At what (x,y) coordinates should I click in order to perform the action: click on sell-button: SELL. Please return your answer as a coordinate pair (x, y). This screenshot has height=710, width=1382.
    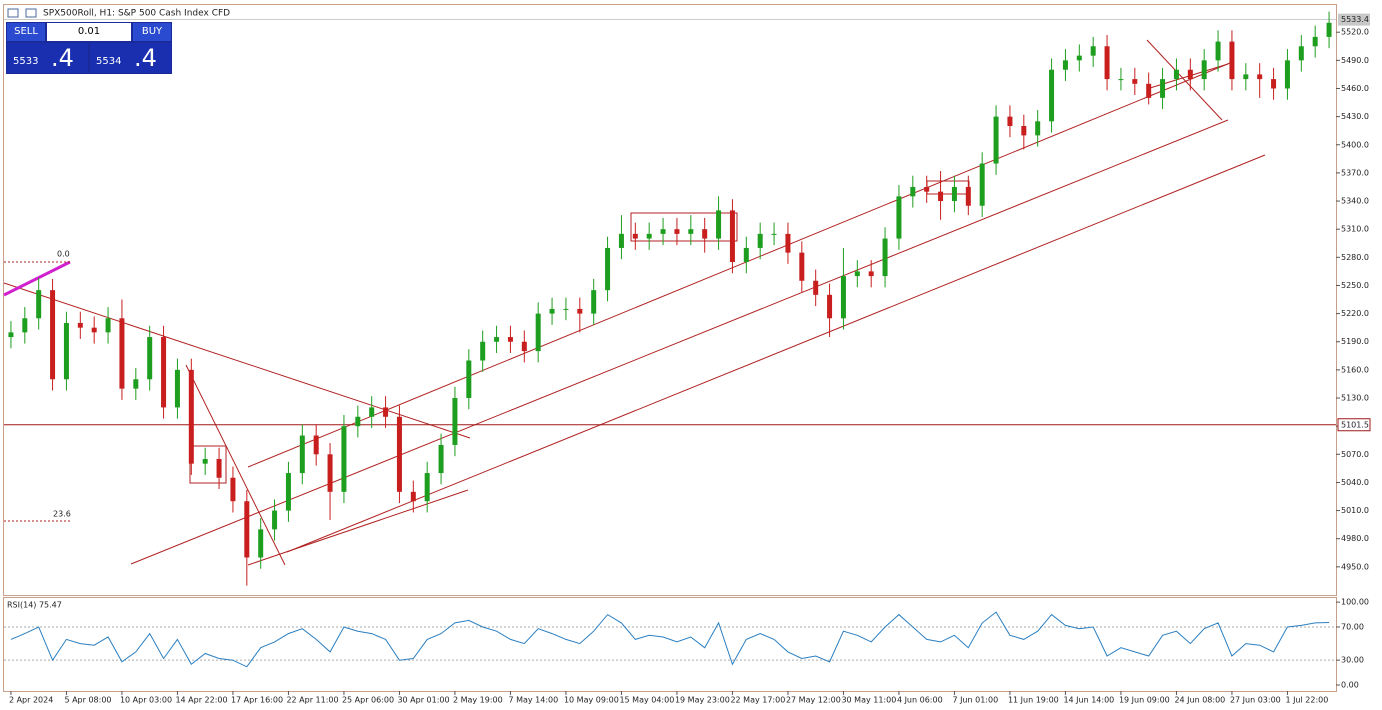
    Looking at the image, I should click on (26, 32).